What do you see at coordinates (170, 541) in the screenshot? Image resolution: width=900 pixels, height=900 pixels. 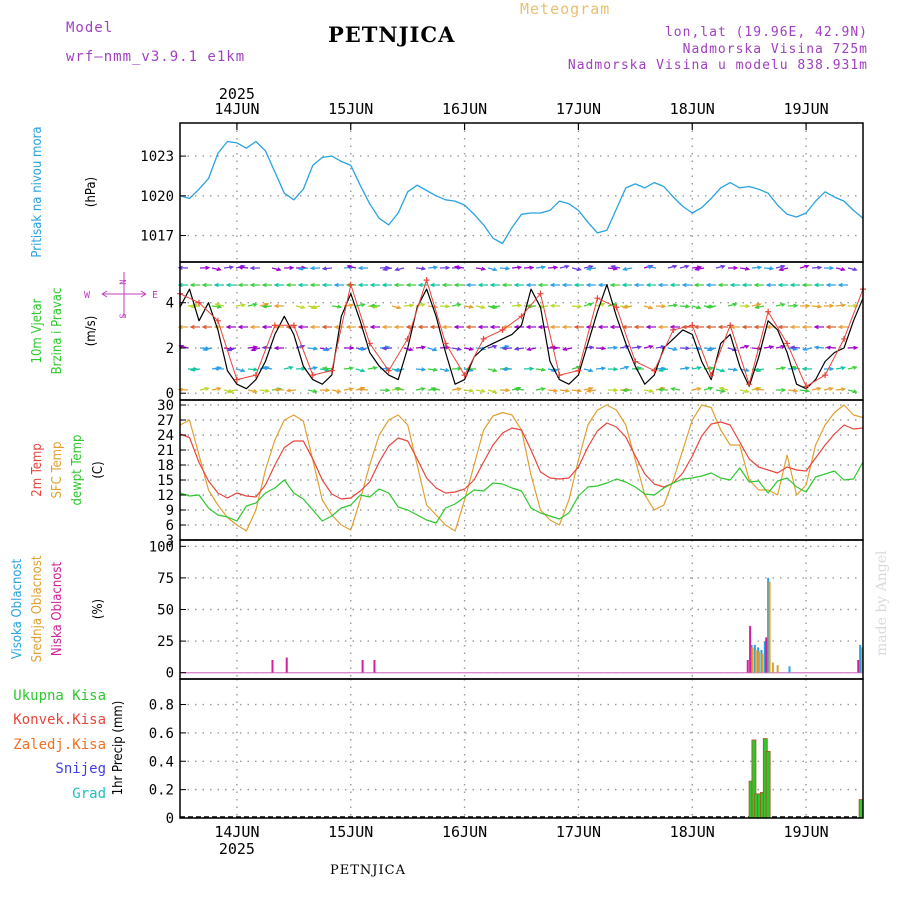 I see `temp-ytick-label: 3` at bounding box center [170, 541].